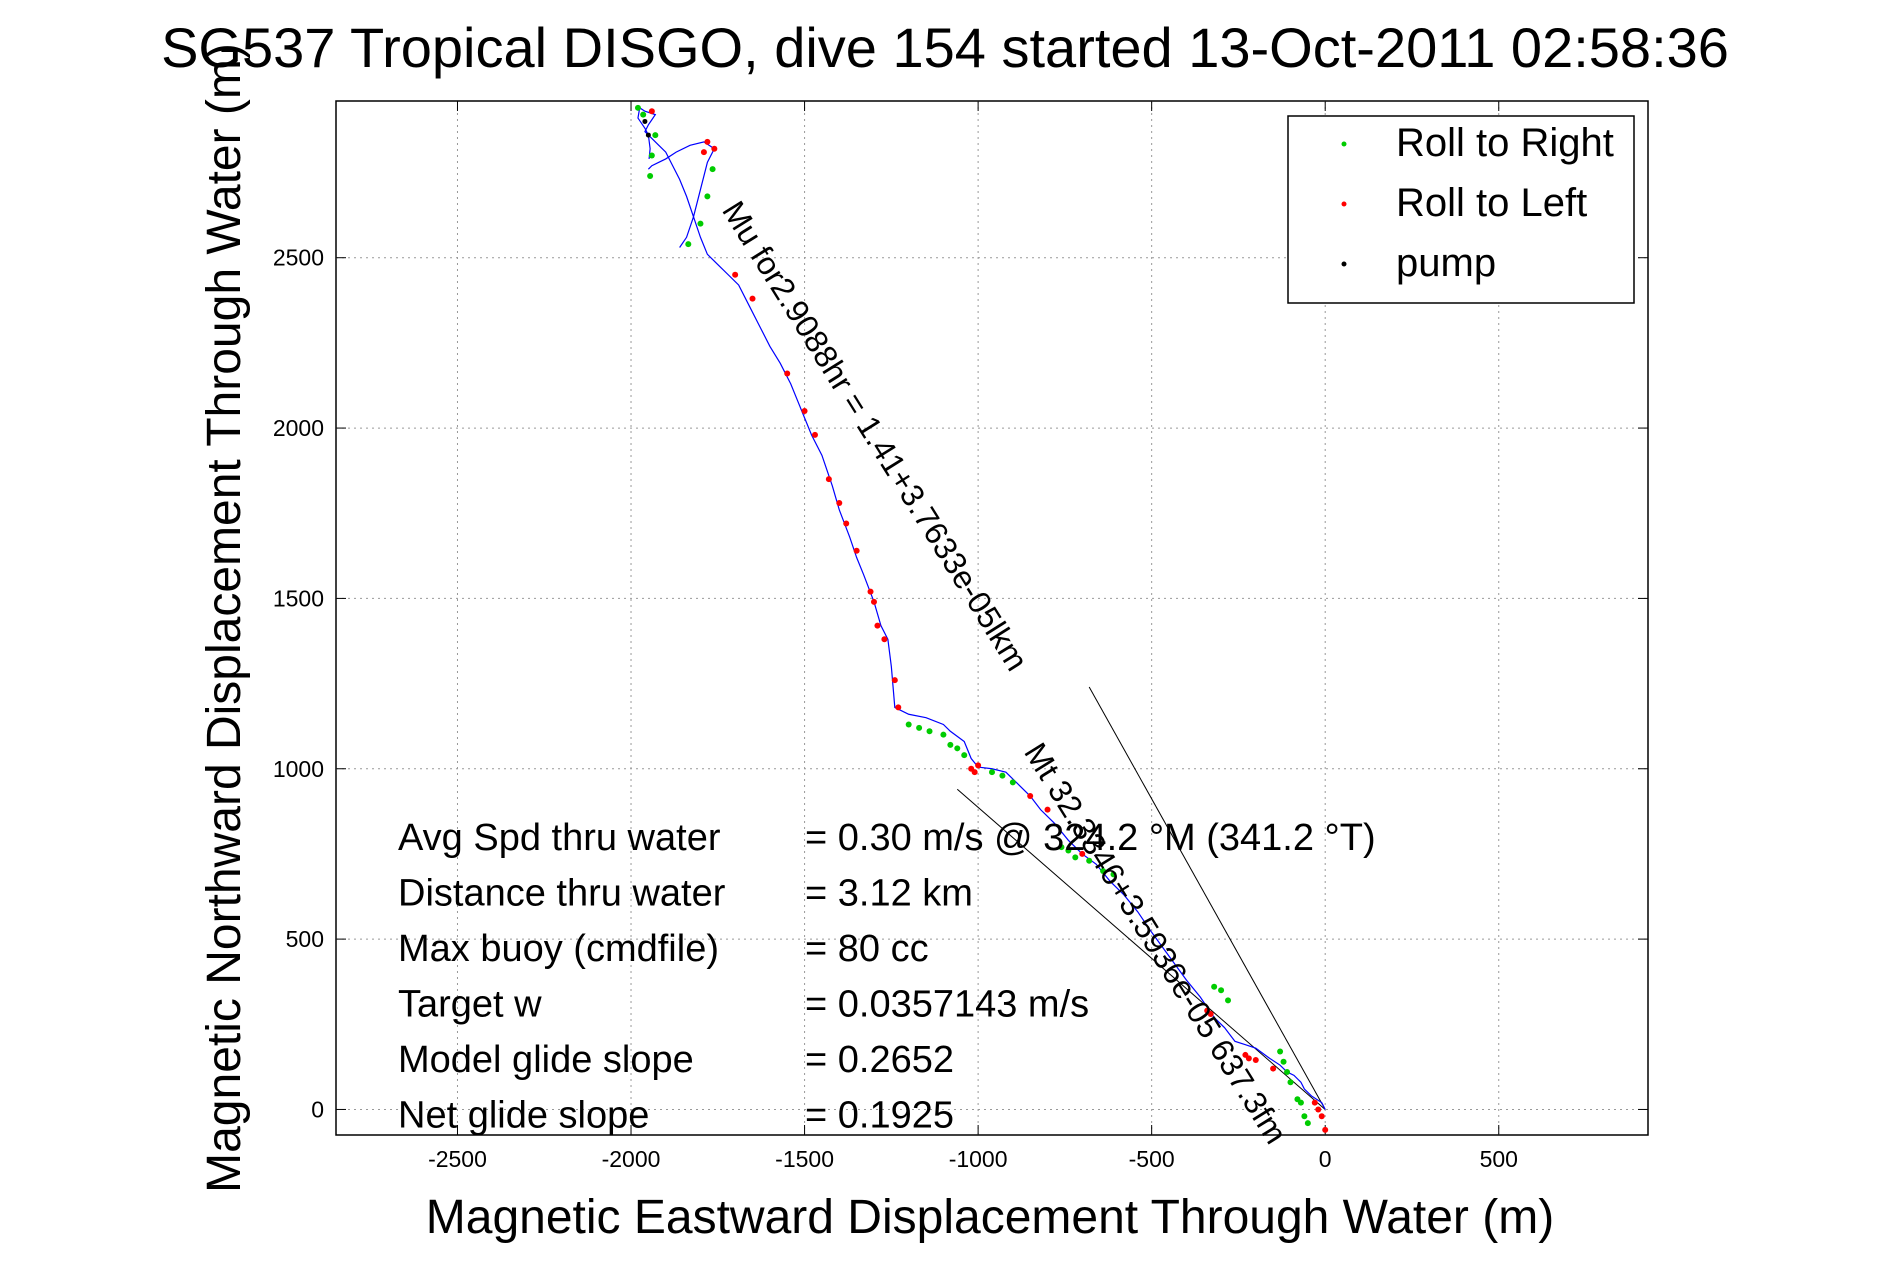 The height and width of the screenshot is (1262, 1891). What do you see at coordinates (298, 428) in the screenshot?
I see `y-tick-label: 2000` at bounding box center [298, 428].